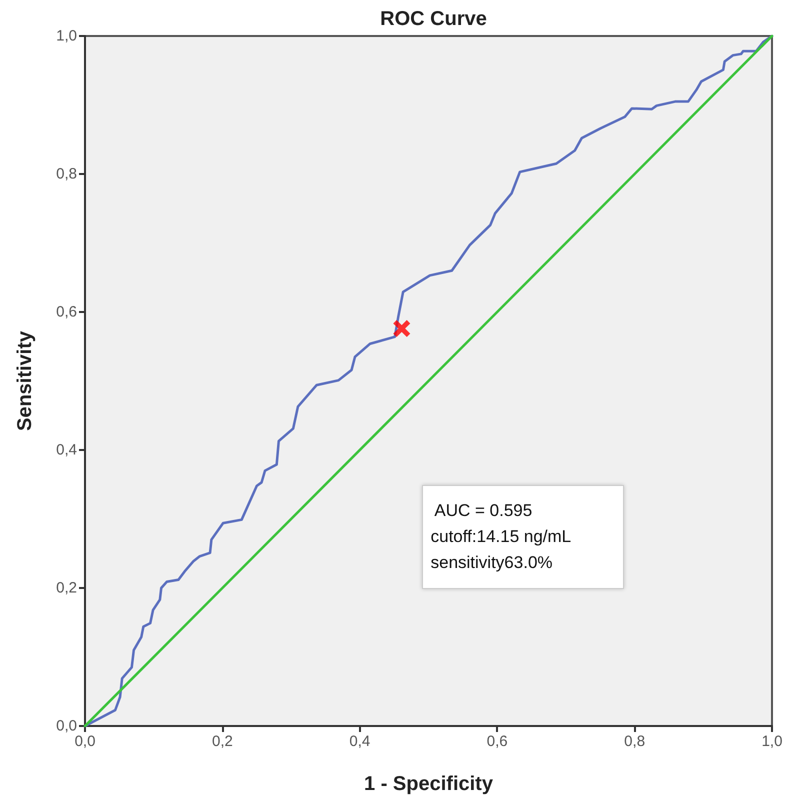  What do you see at coordinates (497, 741) in the screenshot?
I see `x-tick-label: 0,6` at bounding box center [497, 741].